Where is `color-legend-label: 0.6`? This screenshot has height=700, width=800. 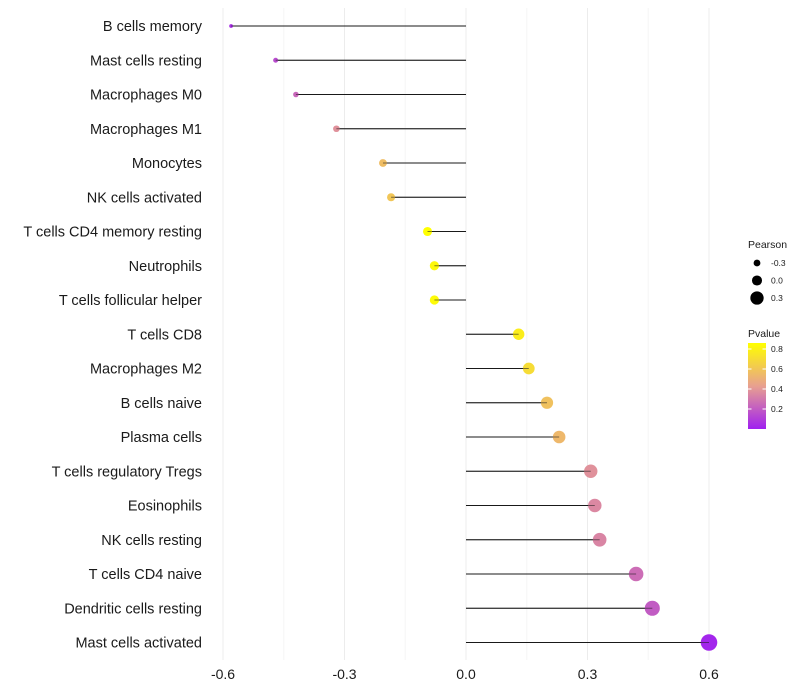
color-legend-label: 0.6 is located at coordinates (777, 369).